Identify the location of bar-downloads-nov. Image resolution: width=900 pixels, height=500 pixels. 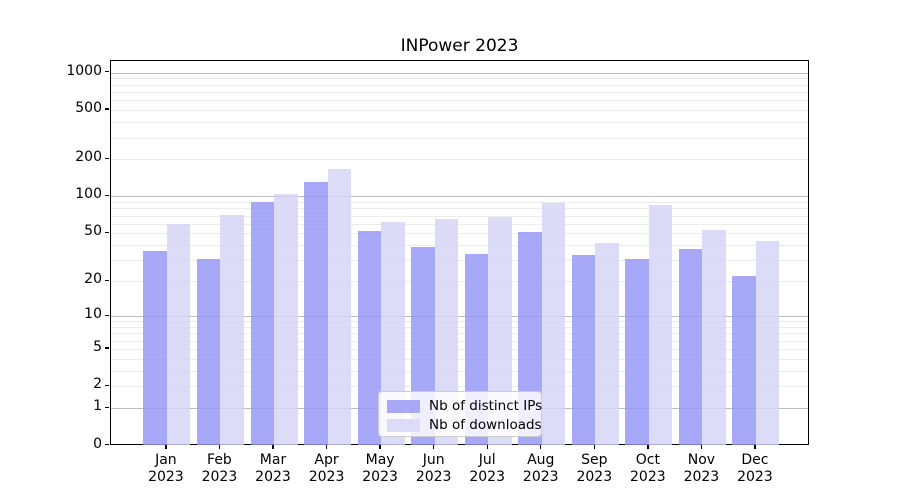
(714, 337).